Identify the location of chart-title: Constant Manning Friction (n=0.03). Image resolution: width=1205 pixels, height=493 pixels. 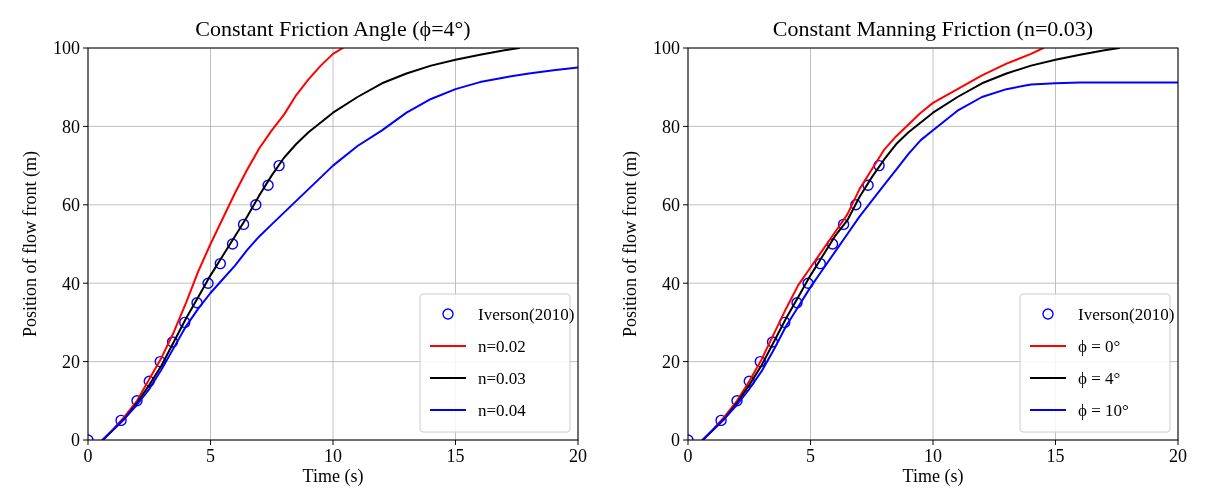
(933, 28).